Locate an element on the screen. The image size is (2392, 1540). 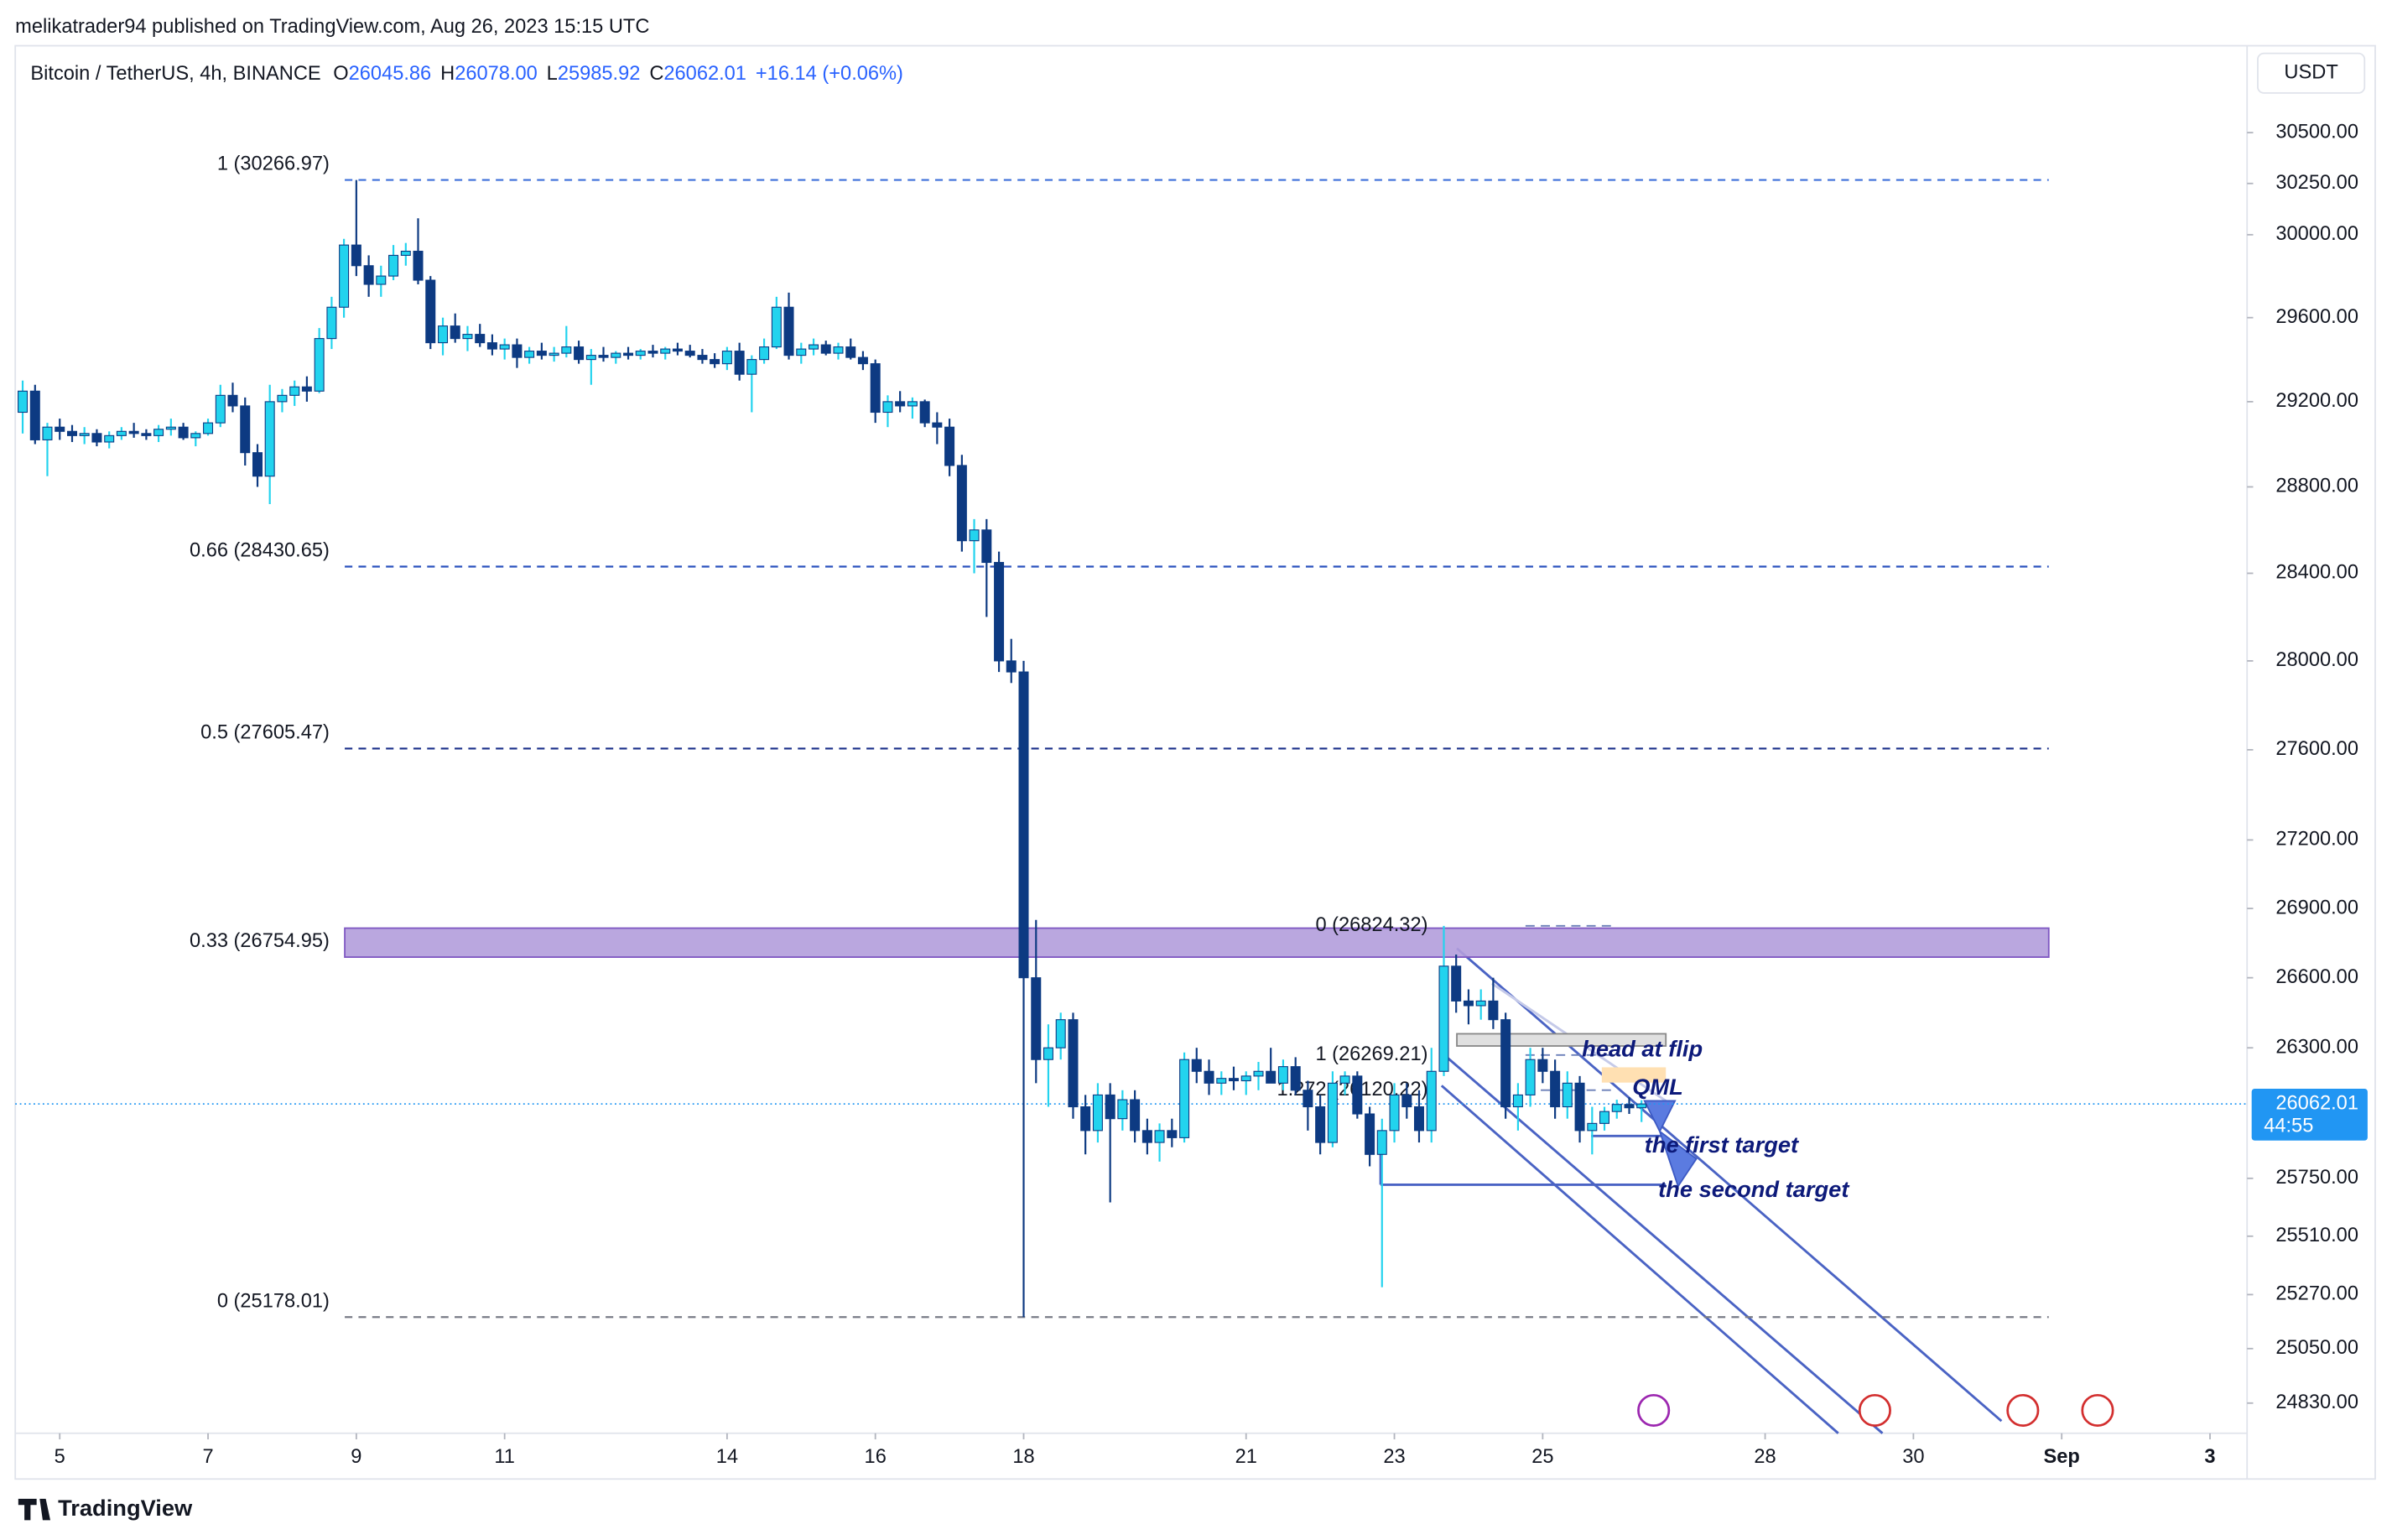
change: +16.14 (+0.06%) is located at coordinates (829, 74).